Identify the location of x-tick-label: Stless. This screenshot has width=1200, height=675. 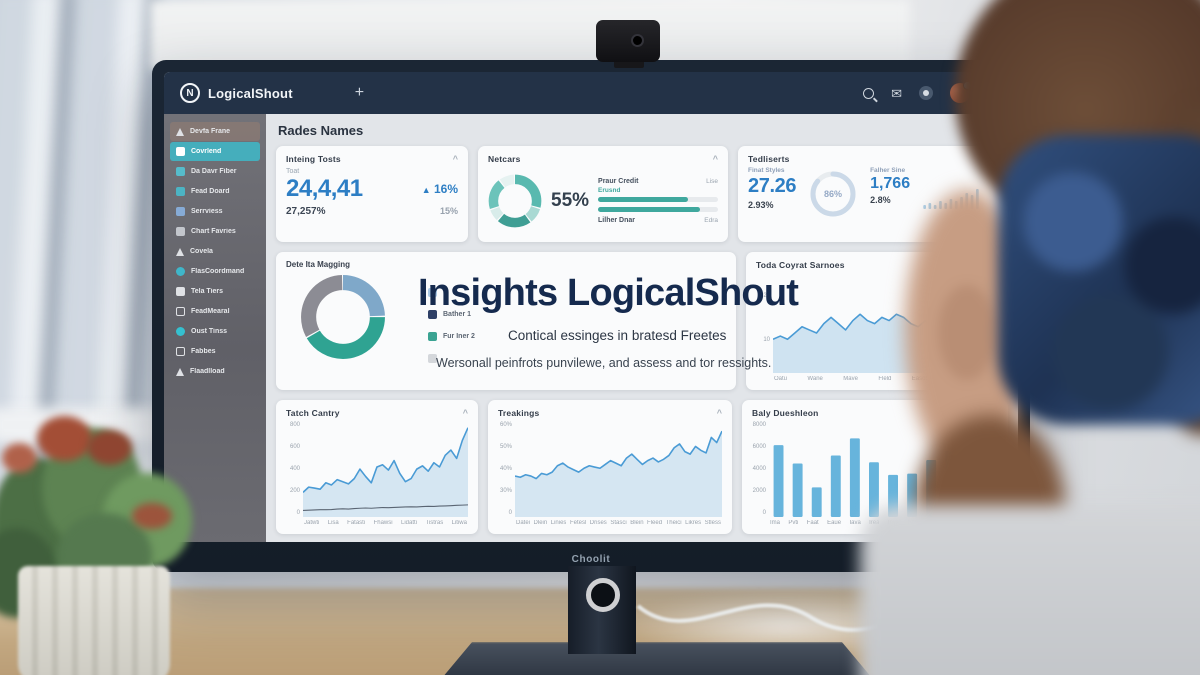
(712, 523).